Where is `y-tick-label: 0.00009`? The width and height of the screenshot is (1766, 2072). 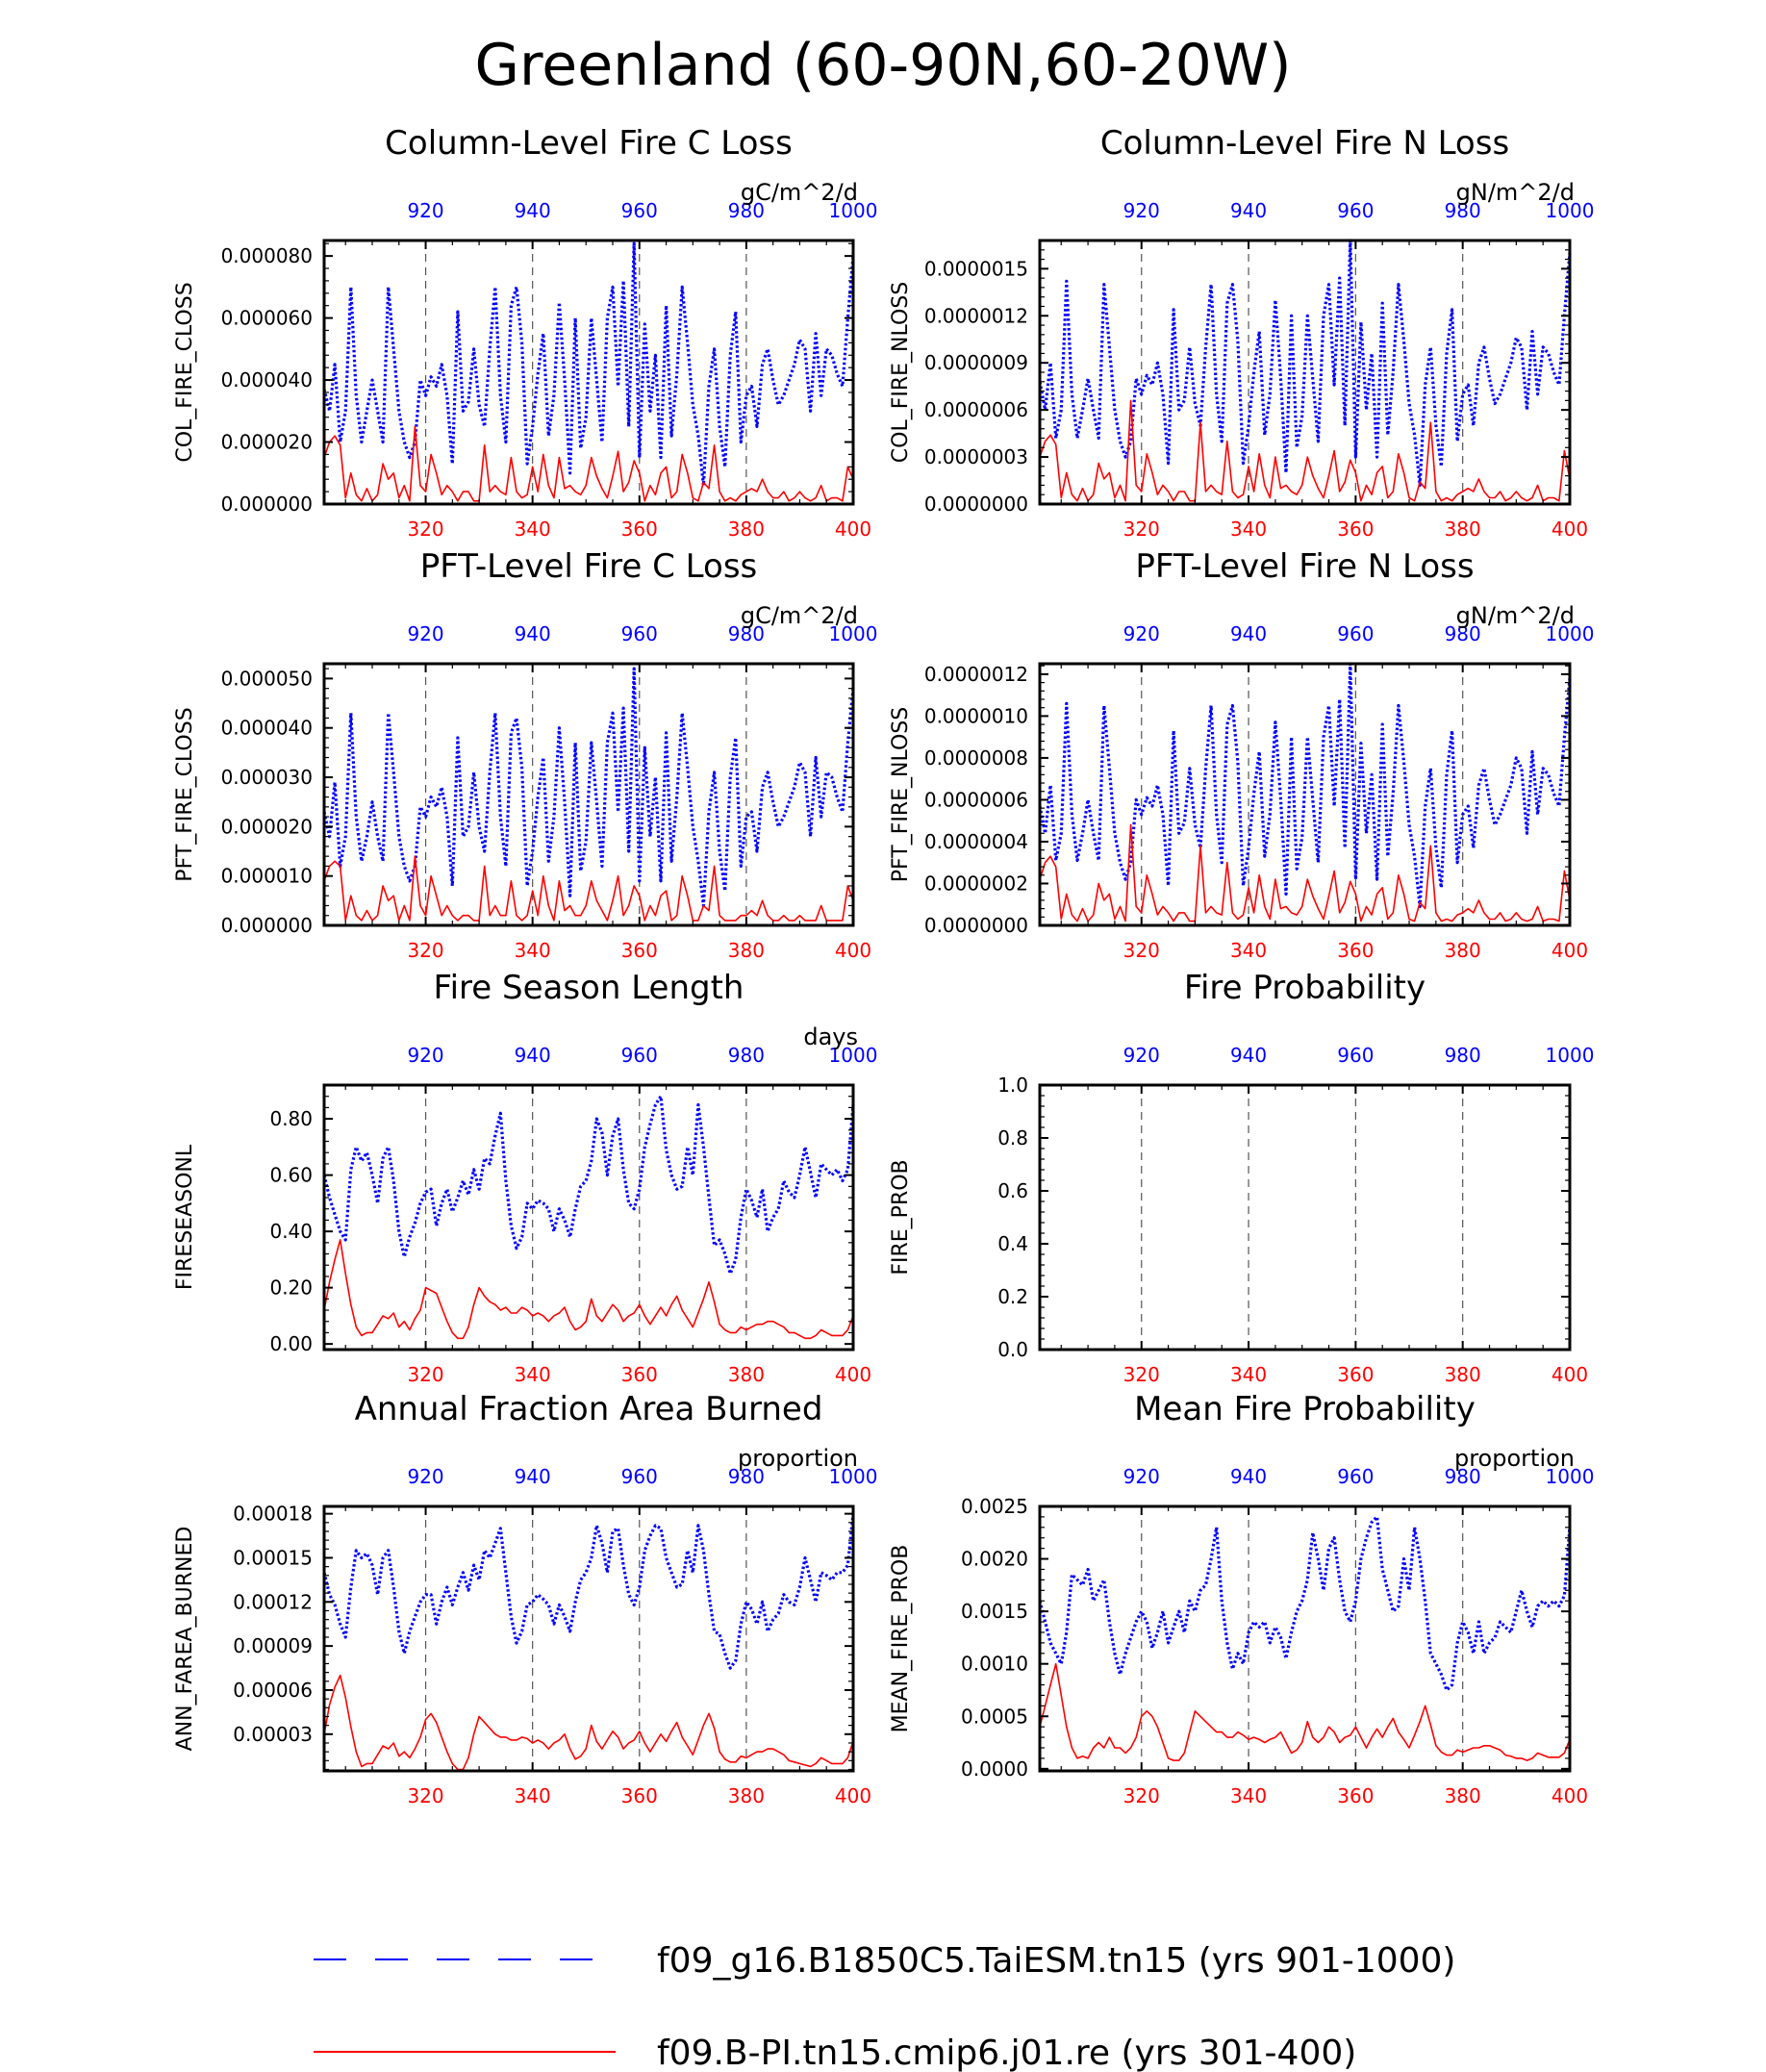
y-tick-label: 0.00009 is located at coordinates (273, 1645).